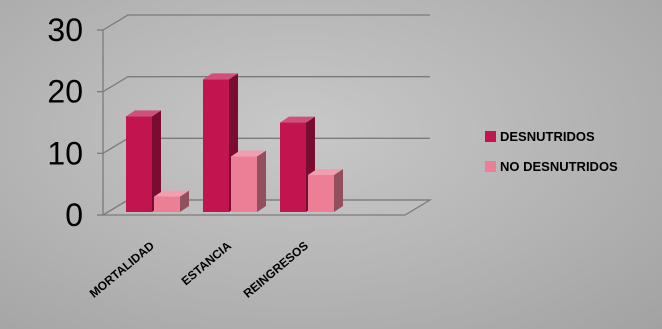 The image size is (662, 329). I want to click on y-tick-label: 10, so click(65, 153).